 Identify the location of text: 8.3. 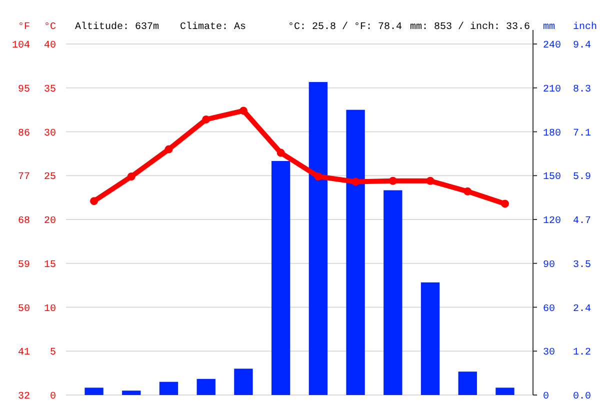
(582, 90).